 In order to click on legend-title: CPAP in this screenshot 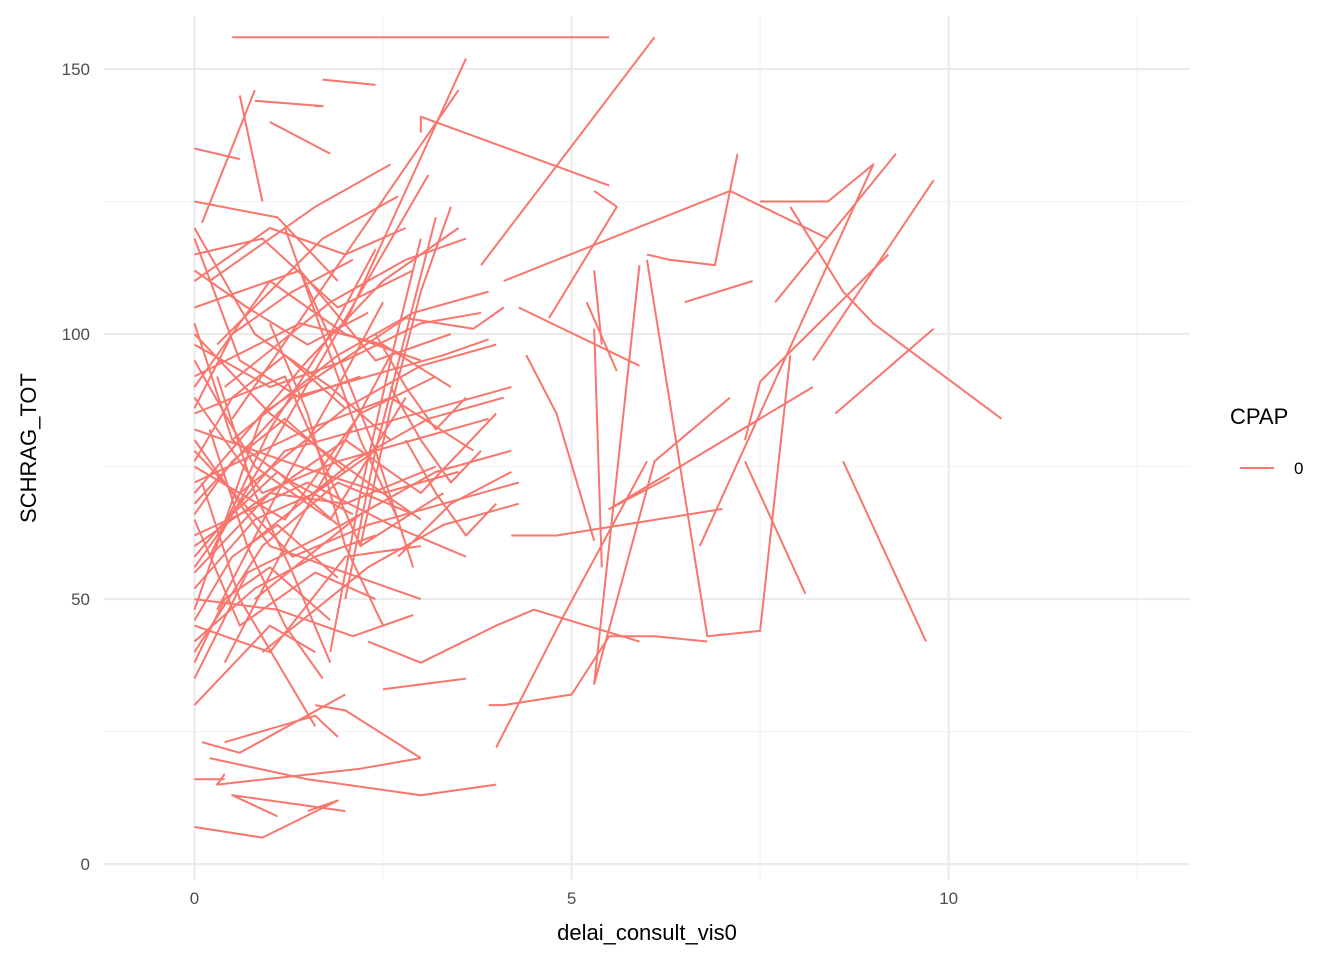, I will do `click(1259, 416)`.